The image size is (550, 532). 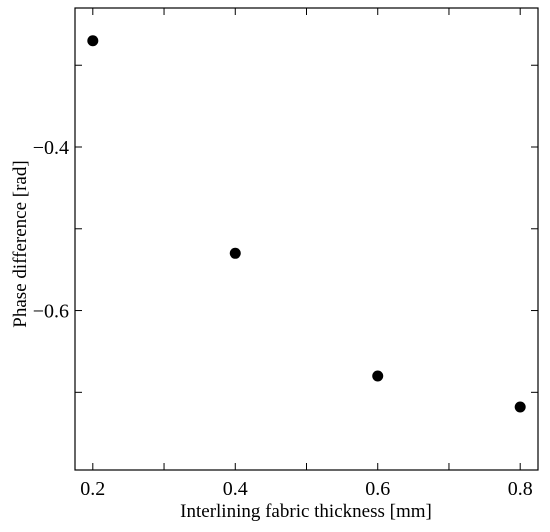 I want to click on x-axis-label: Interlining fabric thickness [mm], so click(x=306, y=511).